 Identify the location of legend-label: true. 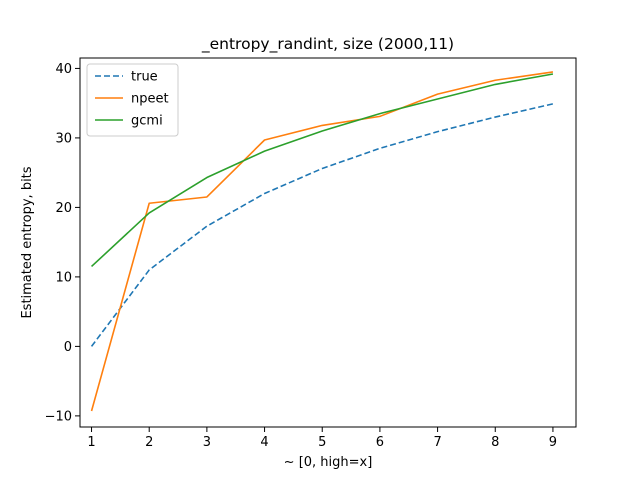
(144, 77).